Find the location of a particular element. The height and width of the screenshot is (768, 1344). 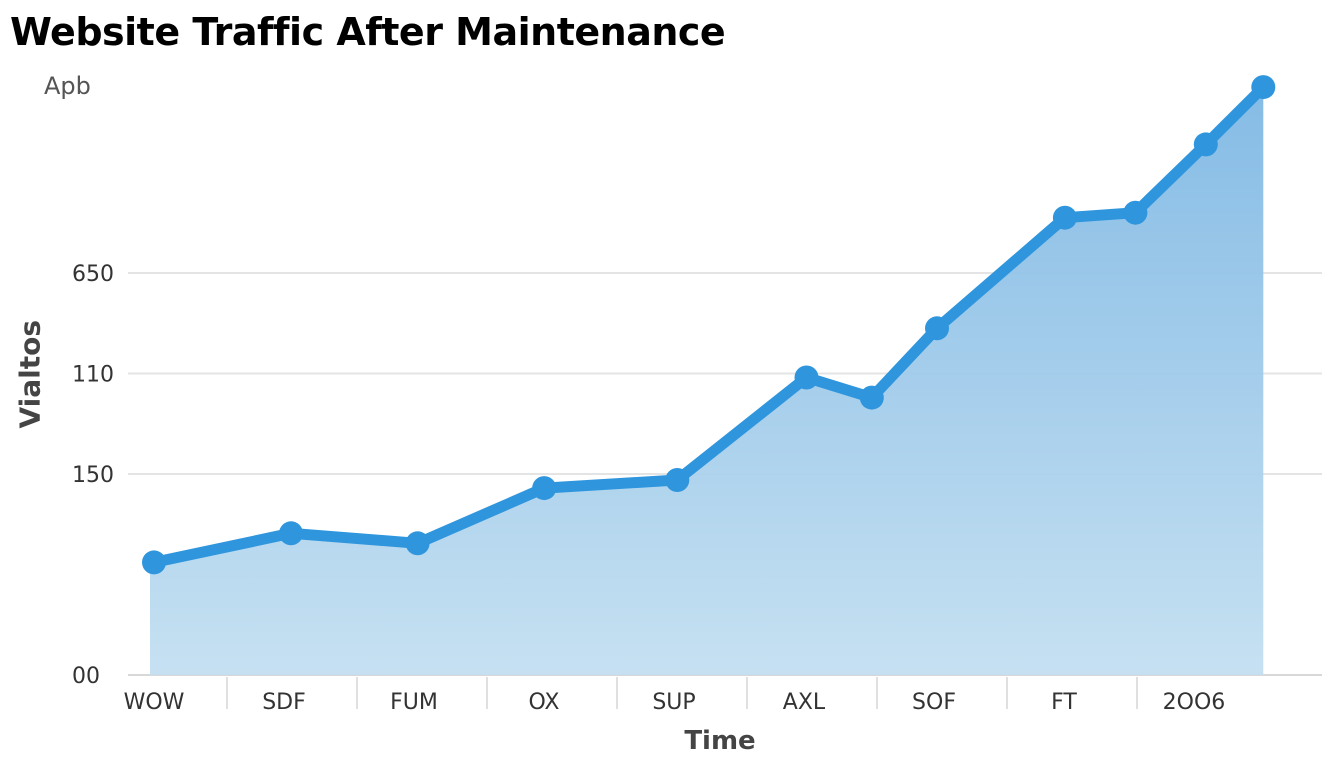

unit-label: Apb is located at coordinates (67, 86).